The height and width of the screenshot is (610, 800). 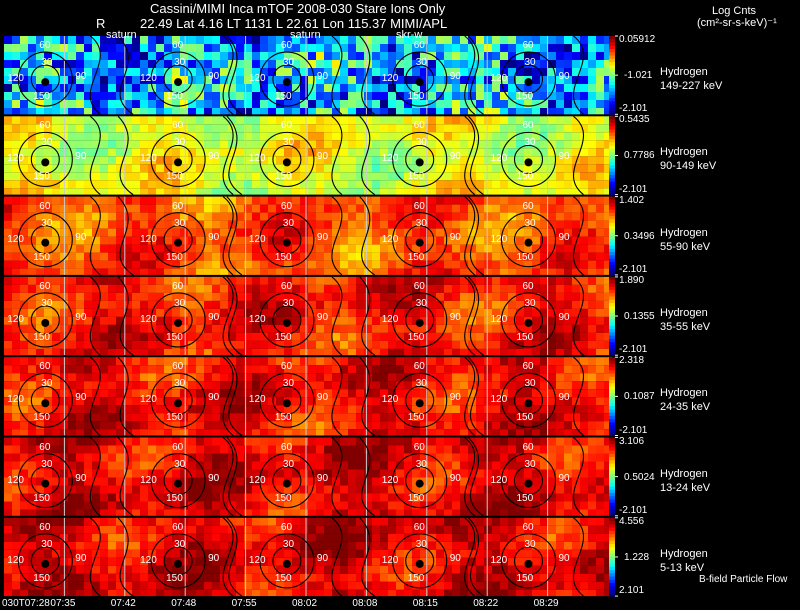 I want to click on colorbar-max: 0.05912, so click(x=637, y=39).